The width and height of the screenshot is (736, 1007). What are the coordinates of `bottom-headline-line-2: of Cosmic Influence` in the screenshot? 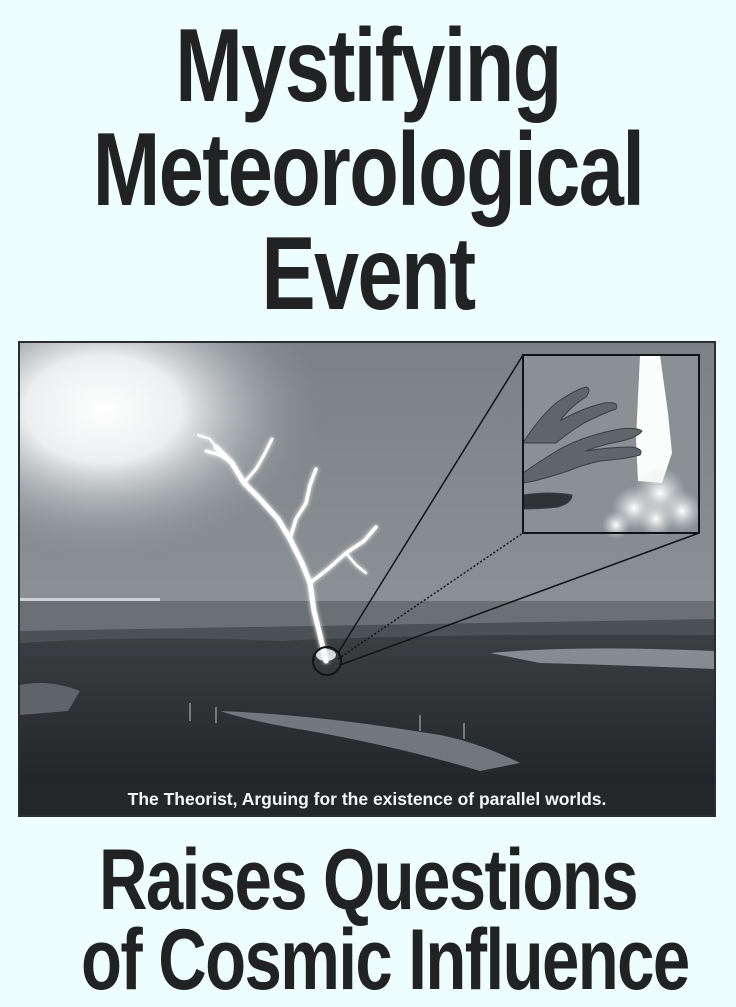 It's located at (385, 959).